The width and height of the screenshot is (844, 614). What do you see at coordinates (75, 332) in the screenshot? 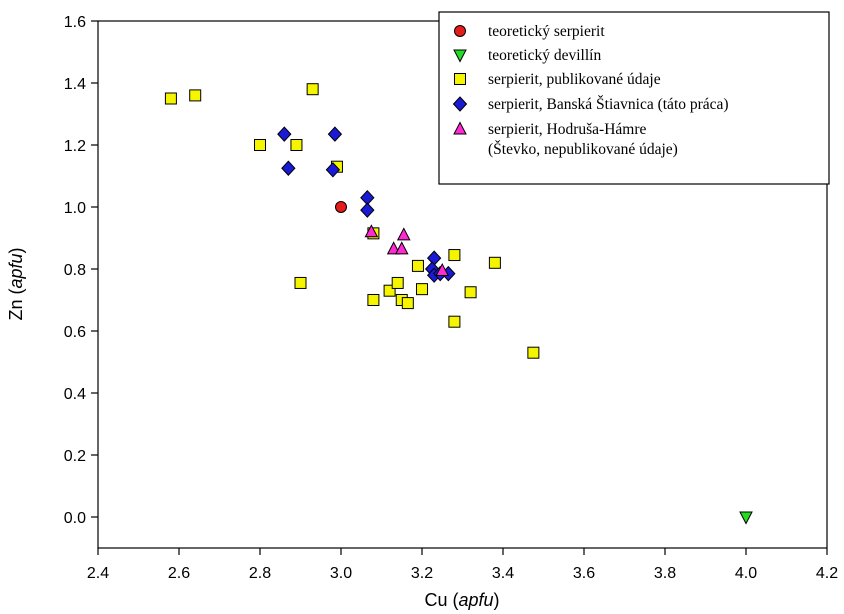
I see `y-tick-label: 0.6` at bounding box center [75, 332].